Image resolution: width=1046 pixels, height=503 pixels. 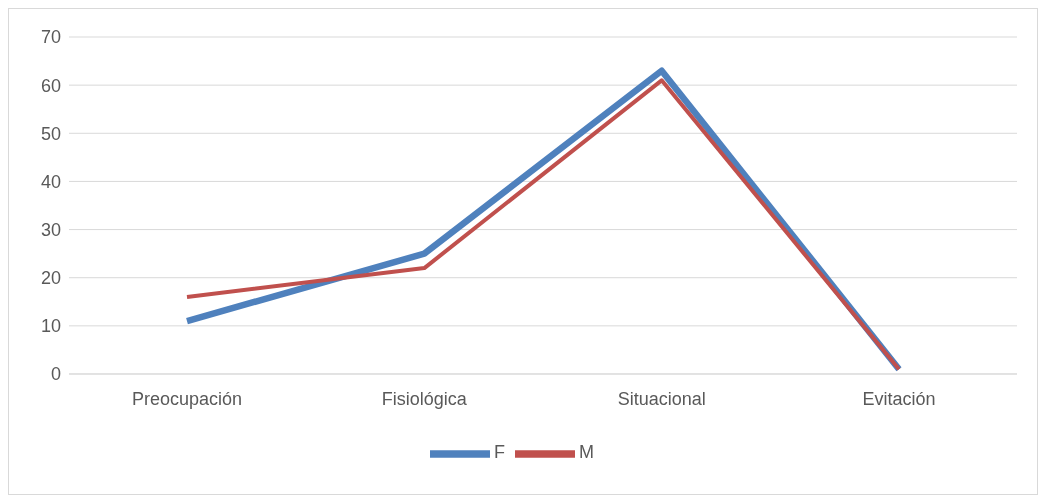 I want to click on x-tick-label: Situacional, so click(x=661, y=398).